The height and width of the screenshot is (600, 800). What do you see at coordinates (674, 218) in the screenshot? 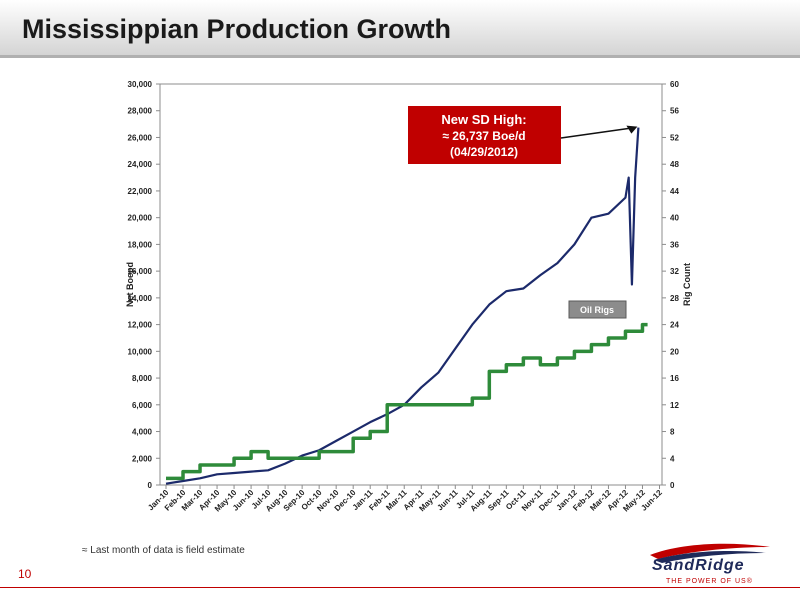
I see `y2-tick-label: 40` at bounding box center [674, 218].